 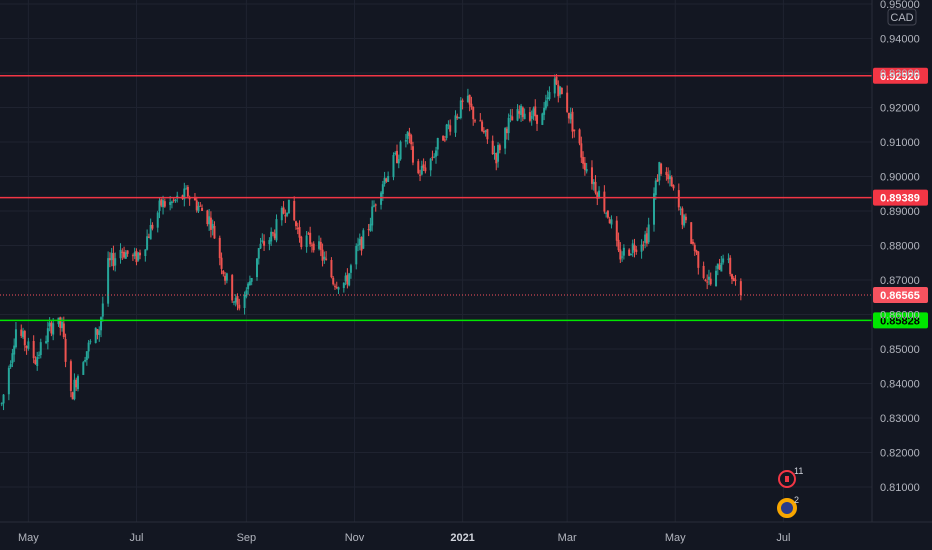 I want to click on price-tick-label: 0.86000, so click(x=900, y=316).